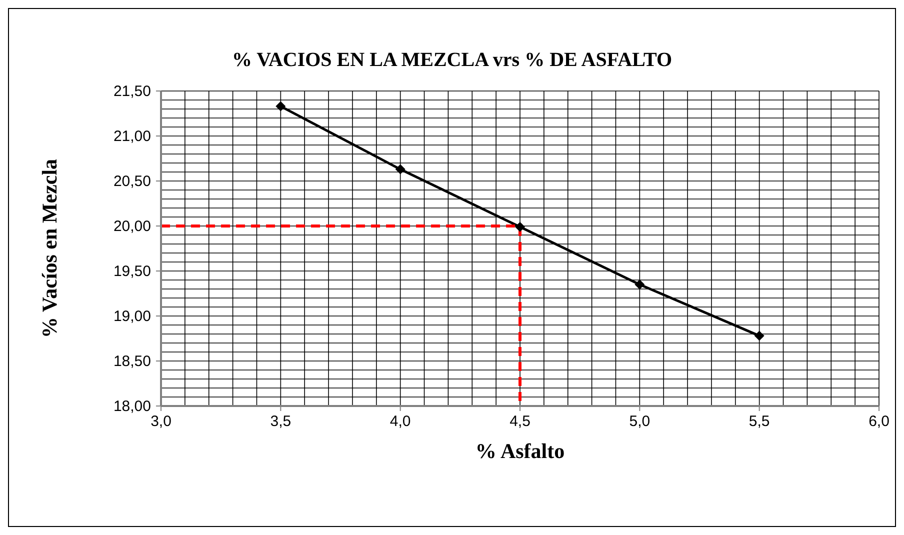  I want to click on y-tick-label: 20,50, so click(132, 181).